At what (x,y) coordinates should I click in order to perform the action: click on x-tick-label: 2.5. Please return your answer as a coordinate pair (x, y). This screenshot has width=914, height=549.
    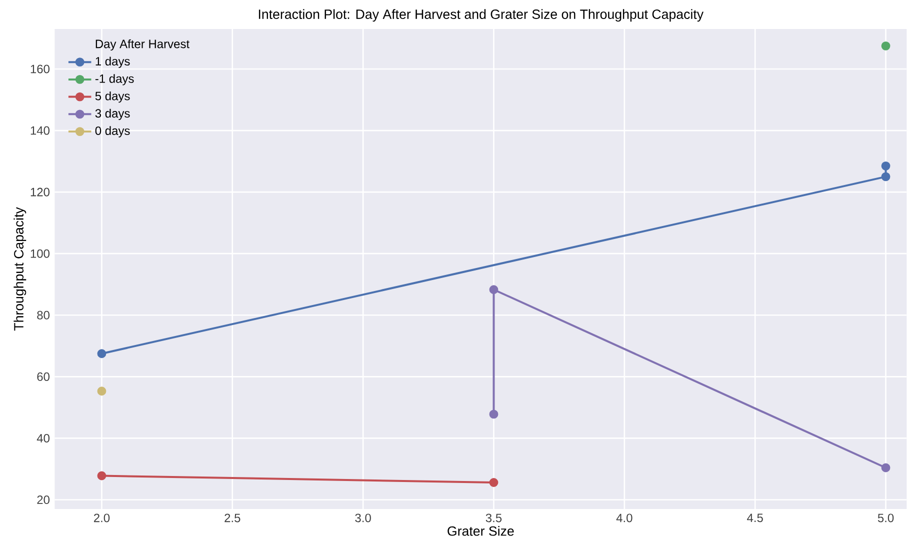
    Looking at the image, I should click on (232, 518).